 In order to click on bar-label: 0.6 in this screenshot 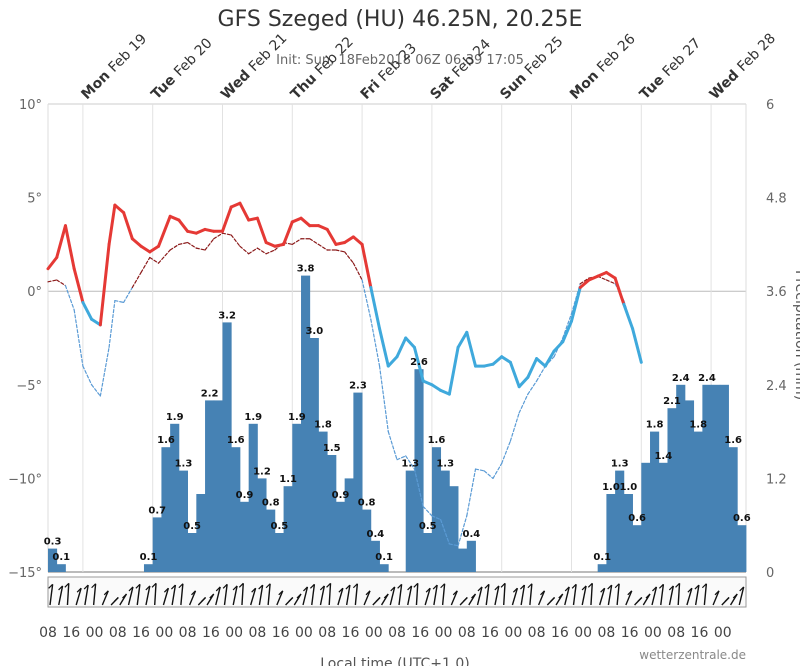, I will do `click(637, 518)`.